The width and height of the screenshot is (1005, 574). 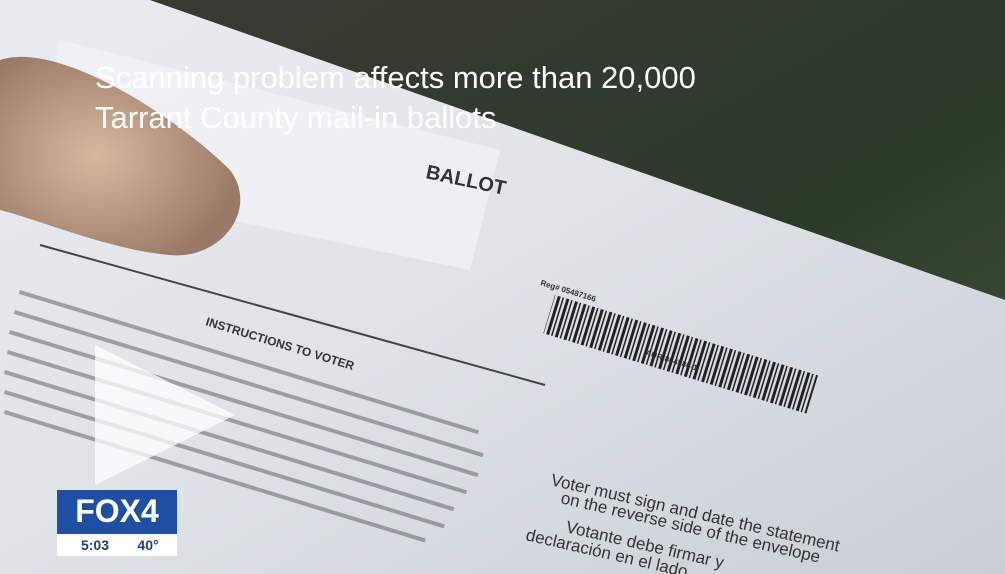 What do you see at coordinates (120, 156) in the screenshot?
I see `thumb` at bounding box center [120, 156].